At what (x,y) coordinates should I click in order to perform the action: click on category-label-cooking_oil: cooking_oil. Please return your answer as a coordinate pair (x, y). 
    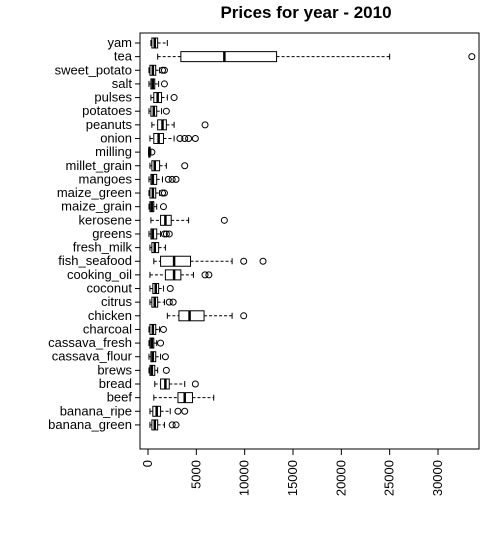
    Looking at the image, I should click on (99, 274).